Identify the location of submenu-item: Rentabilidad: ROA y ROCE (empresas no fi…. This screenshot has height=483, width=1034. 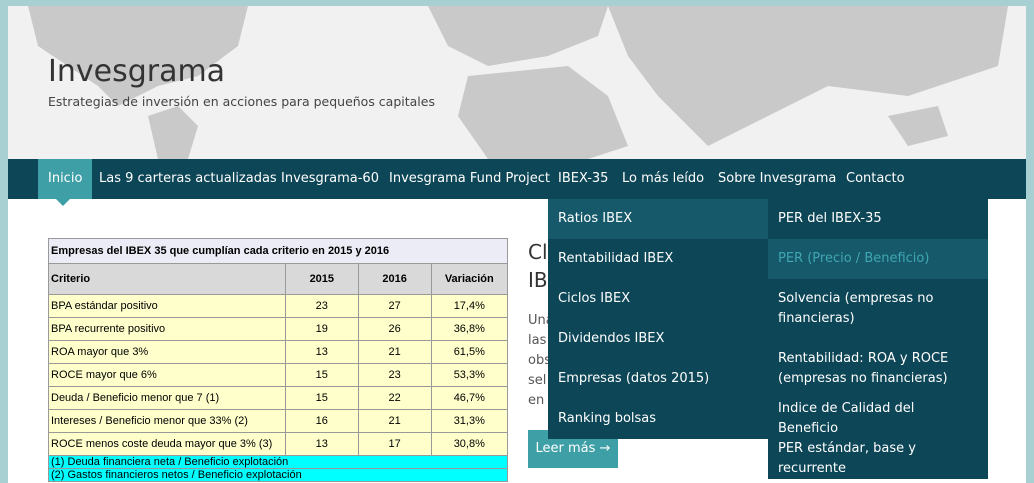
(878, 369).